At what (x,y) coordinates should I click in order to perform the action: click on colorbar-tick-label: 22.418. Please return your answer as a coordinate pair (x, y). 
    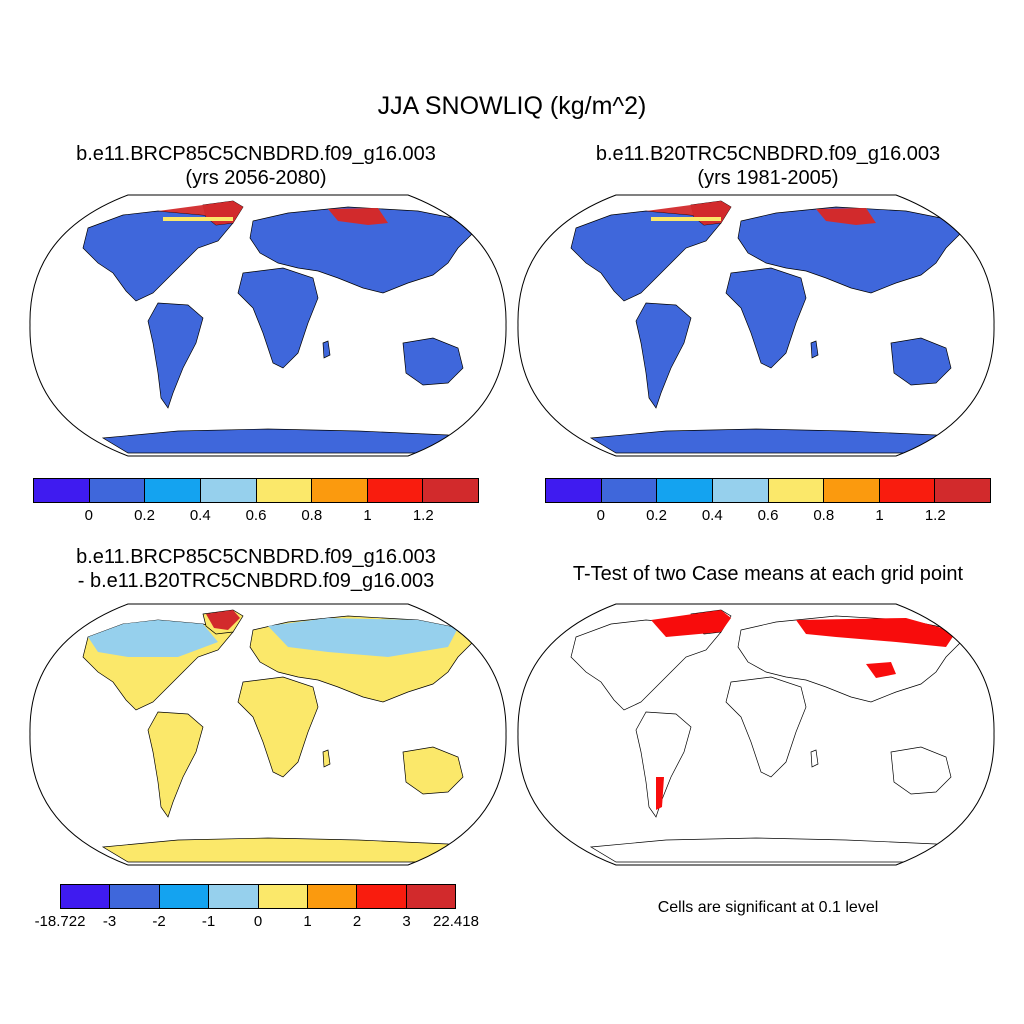
    Looking at the image, I should click on (456, 921).